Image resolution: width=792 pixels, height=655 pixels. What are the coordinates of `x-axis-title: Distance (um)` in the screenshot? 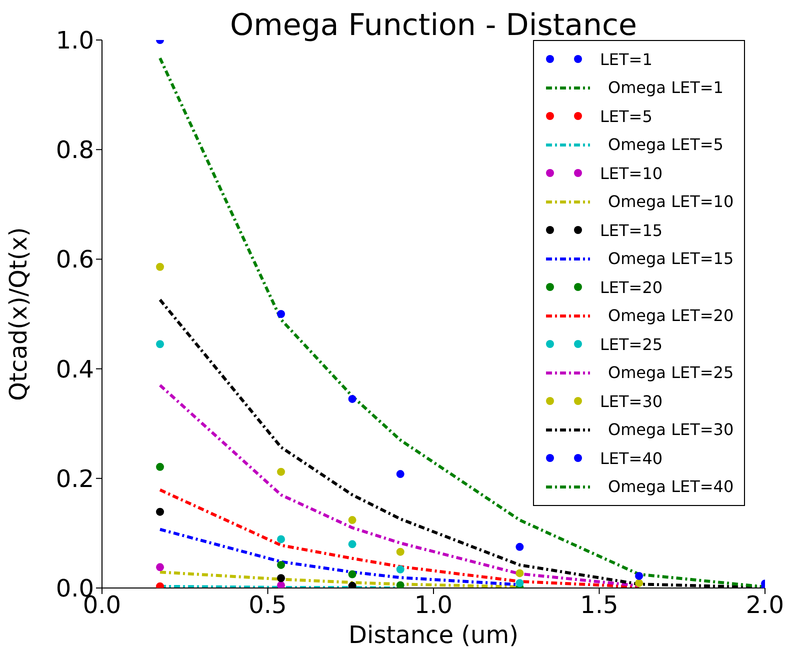 It's located at (433, 635).